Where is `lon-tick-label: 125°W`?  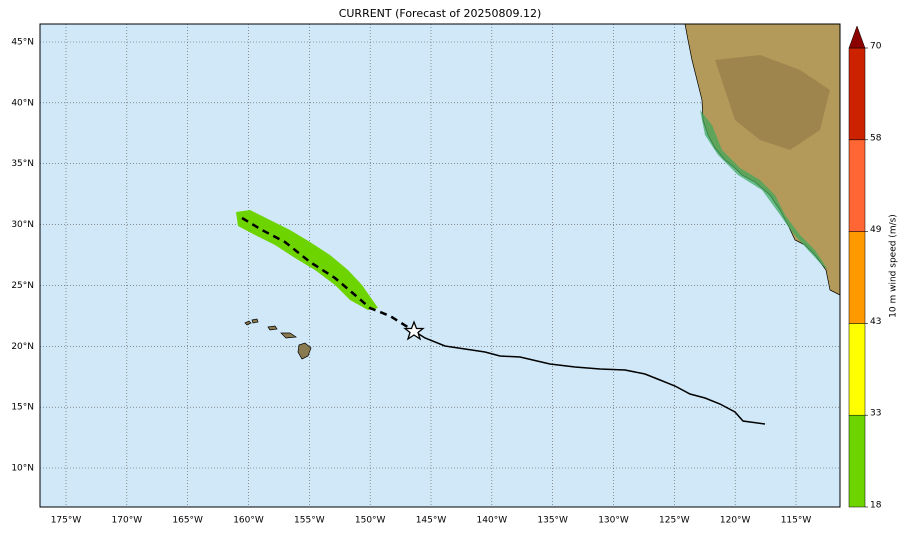
lon-tick-label: 125°W is located at coordinates (674, 521).